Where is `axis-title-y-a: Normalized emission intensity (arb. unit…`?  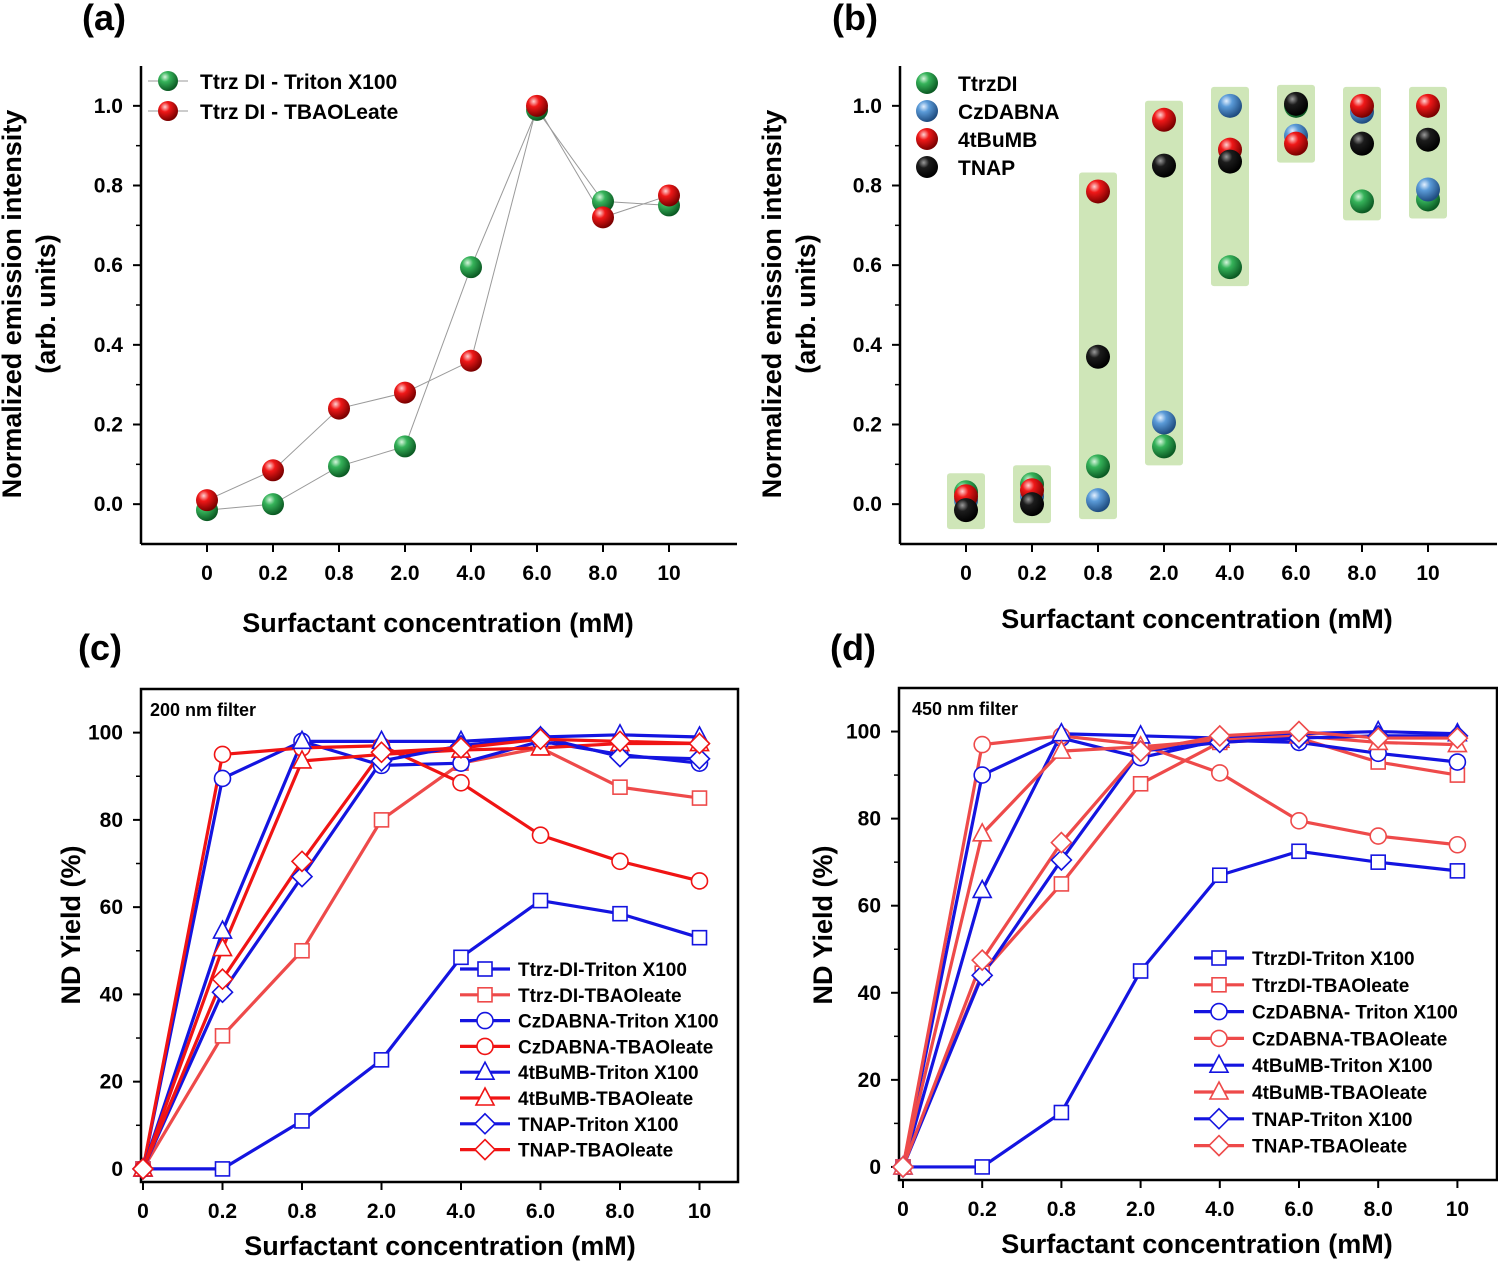
axis-title-y-a: Normalized emission intensity (arb. unit… is located at coordinates (30, 304).